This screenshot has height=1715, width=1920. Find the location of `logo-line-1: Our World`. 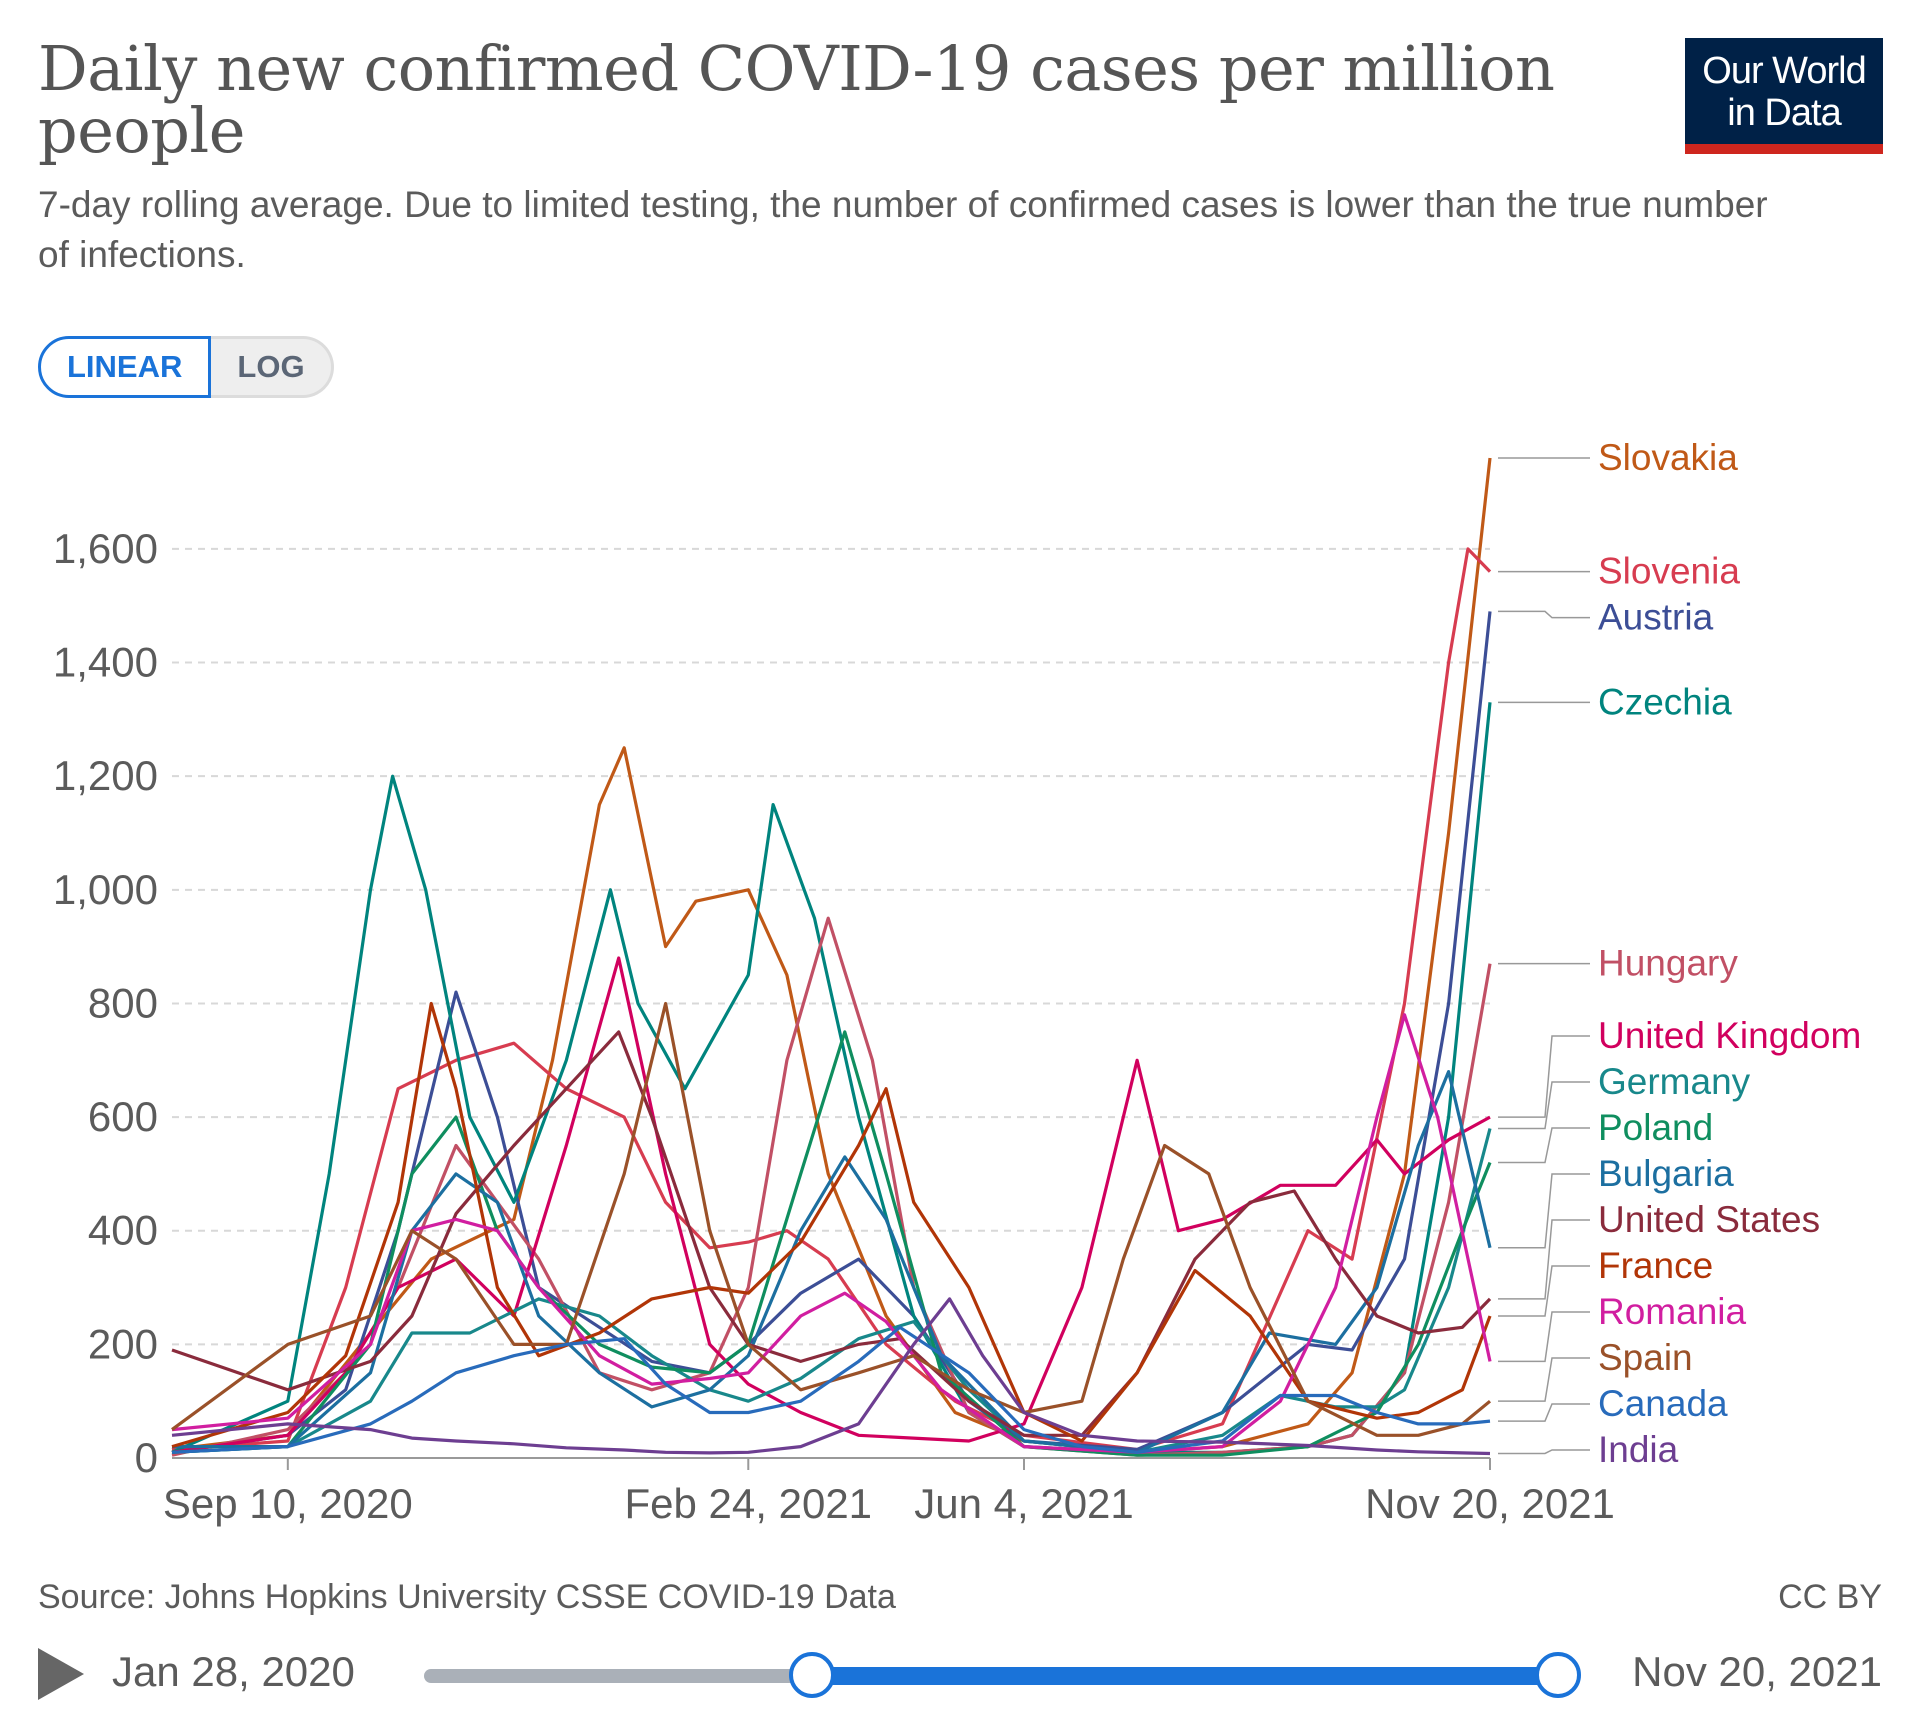

logo-line-1: Our World is located at coordinates (1784, 71).